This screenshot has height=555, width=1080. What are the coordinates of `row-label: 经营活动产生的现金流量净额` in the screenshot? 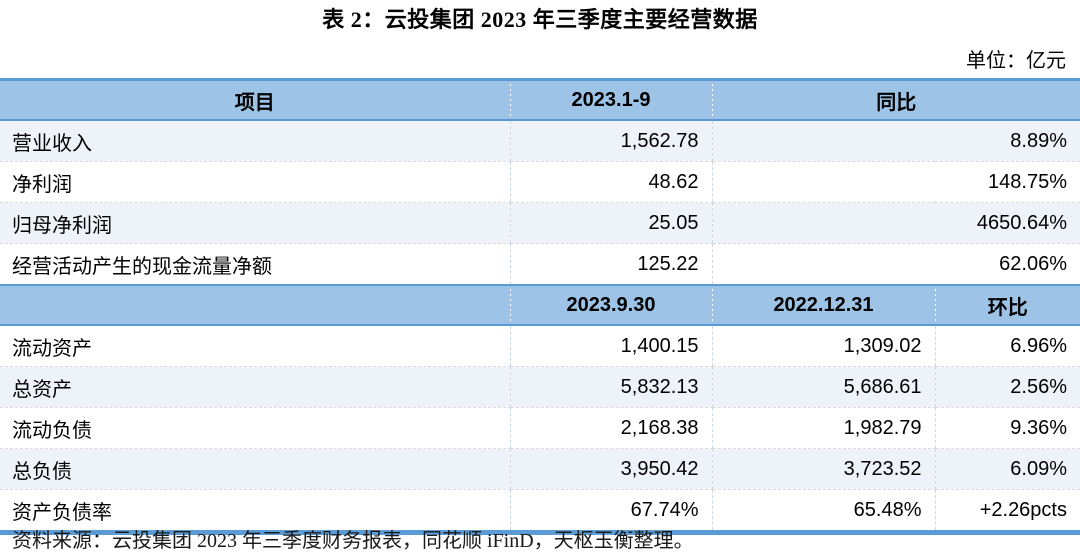 It's located at (255, 264).